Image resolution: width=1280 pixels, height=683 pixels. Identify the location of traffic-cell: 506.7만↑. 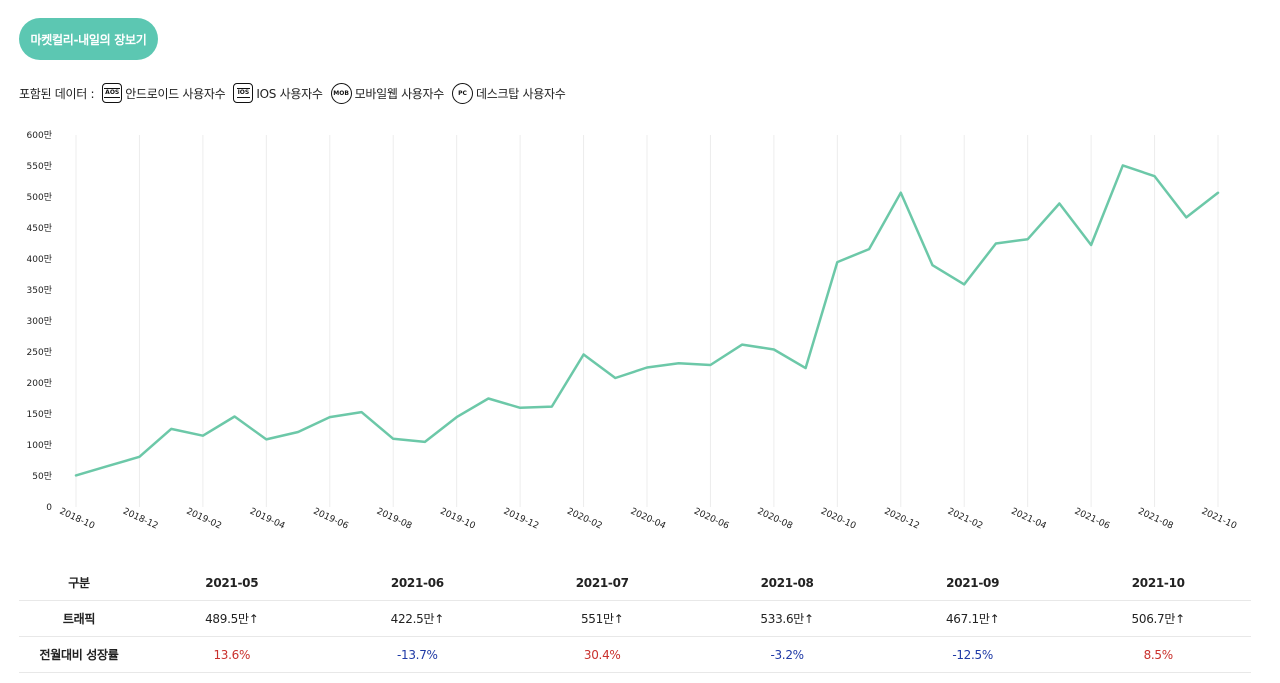
(1158, 618).